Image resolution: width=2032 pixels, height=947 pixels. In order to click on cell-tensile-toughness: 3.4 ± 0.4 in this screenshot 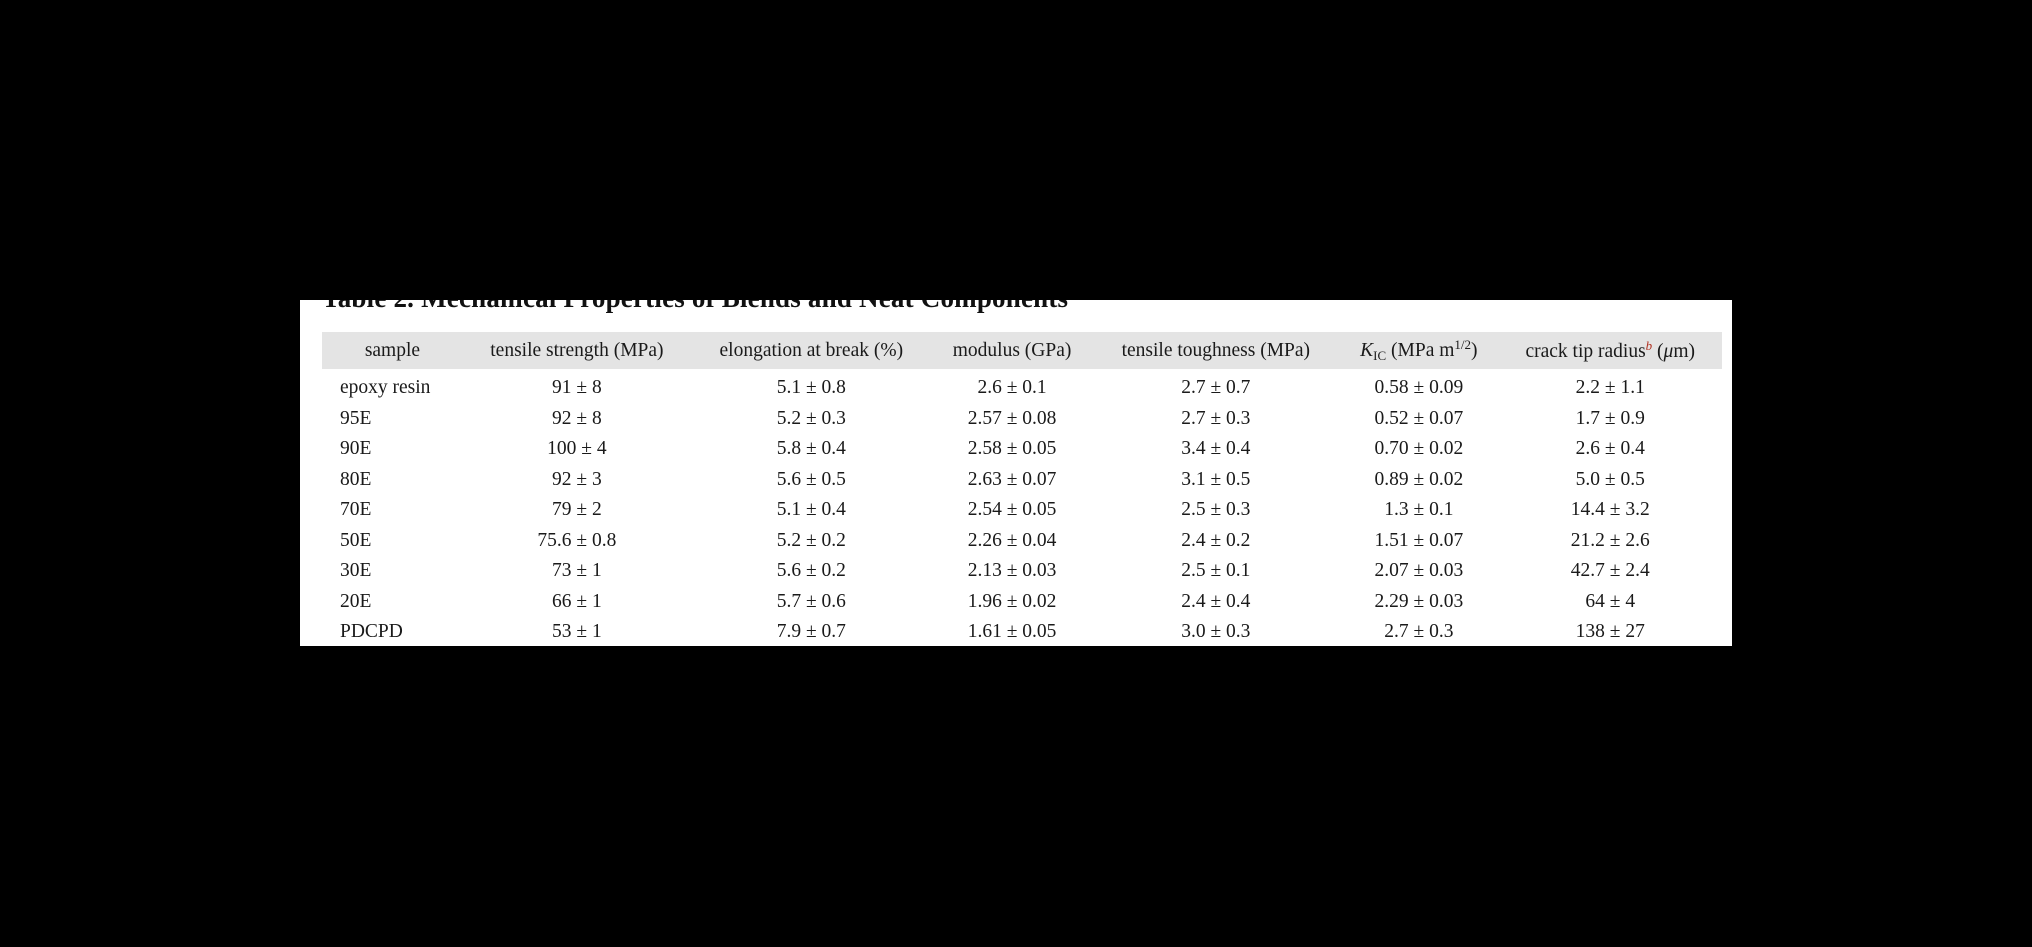, I will do `click(1216, 449)`.